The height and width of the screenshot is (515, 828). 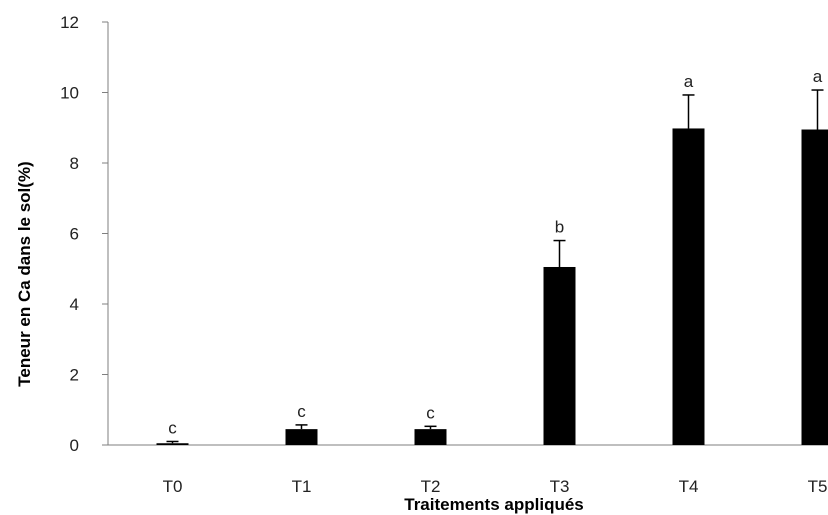 I want to click on y-tick-label: 4, so click(x=74, y=304).